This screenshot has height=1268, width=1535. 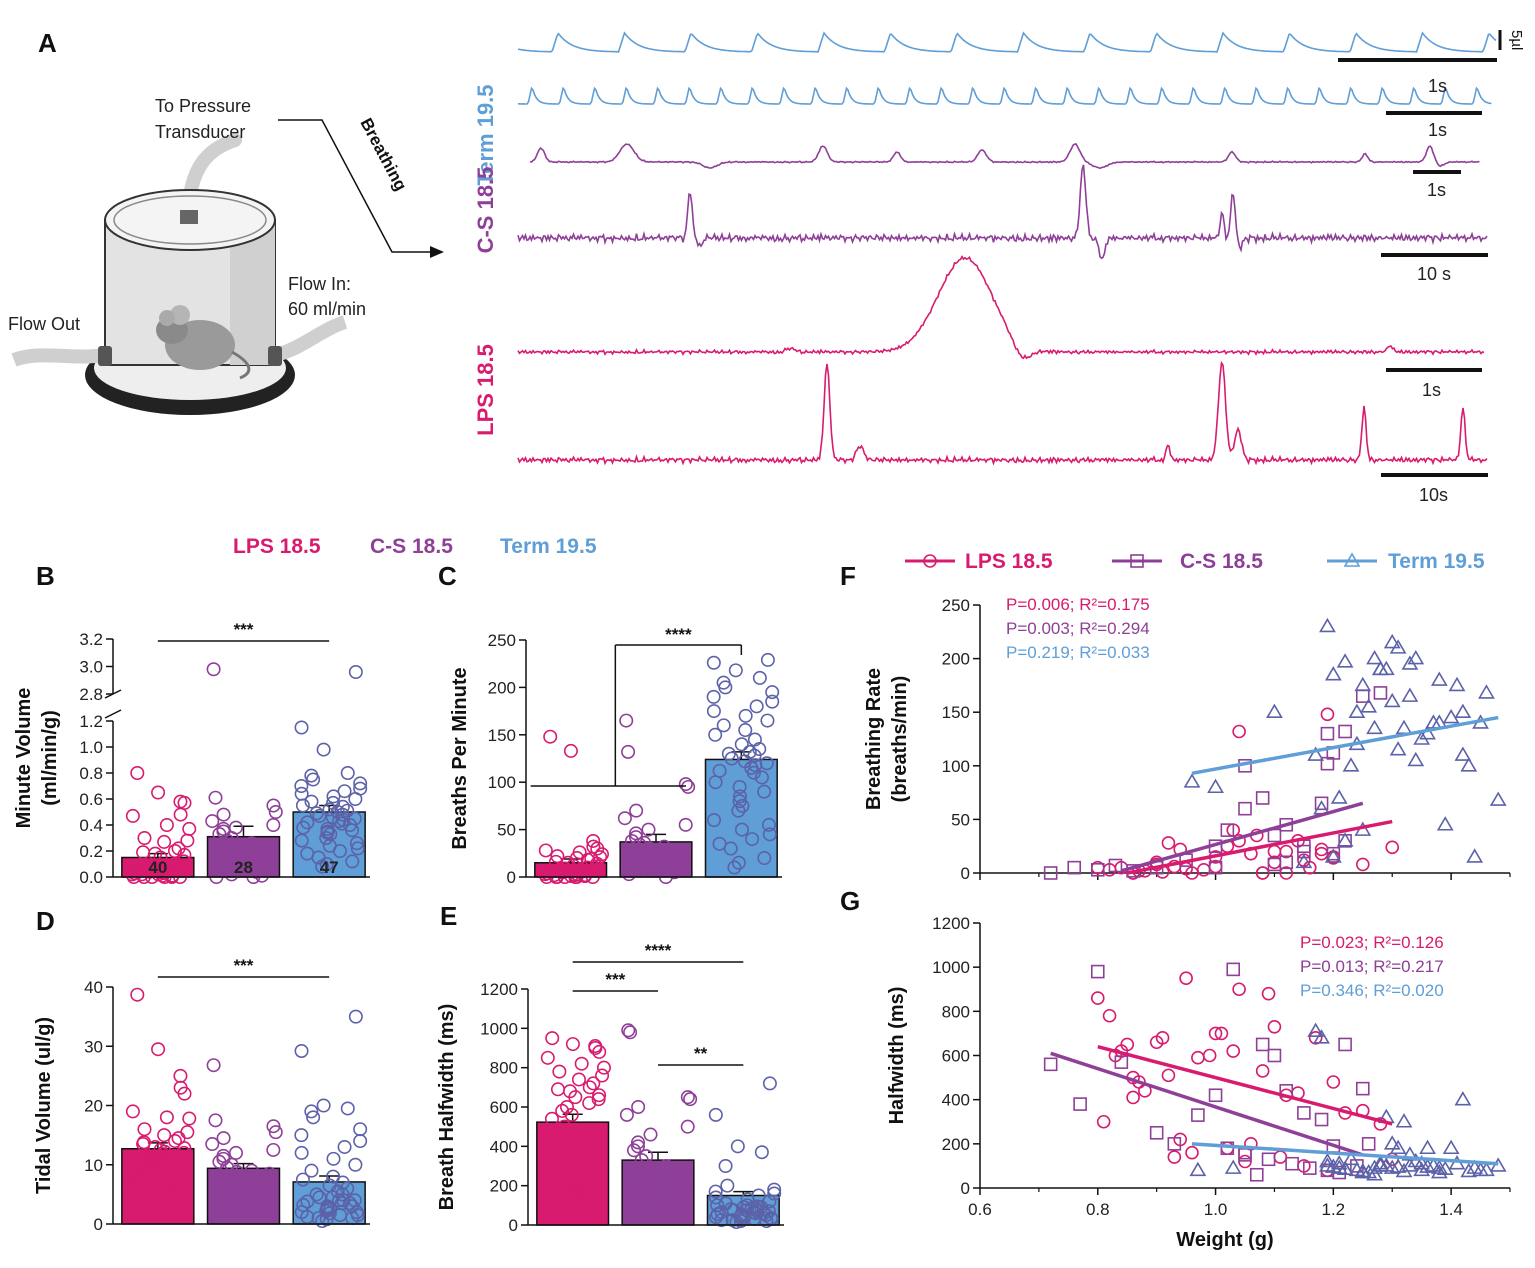 What do you see at coordinates (502, 782) in the screenshot?
I see `y-tick-label: 100` at bounding box center [502, 782].